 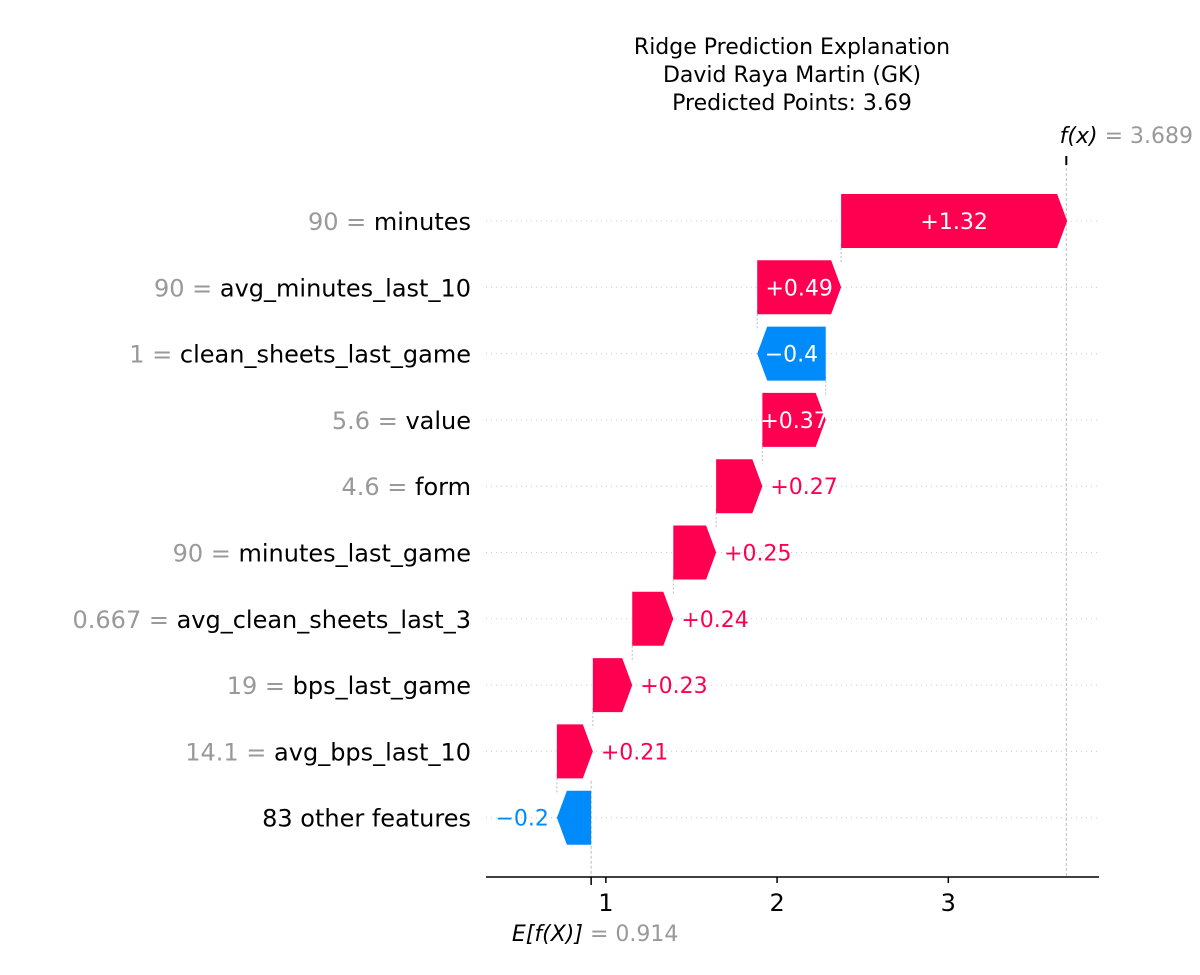 What do you see at coordinates (673, 686) in the screenshot?
I see `contribution-label: +0.23` at bounding box center [673, 686].